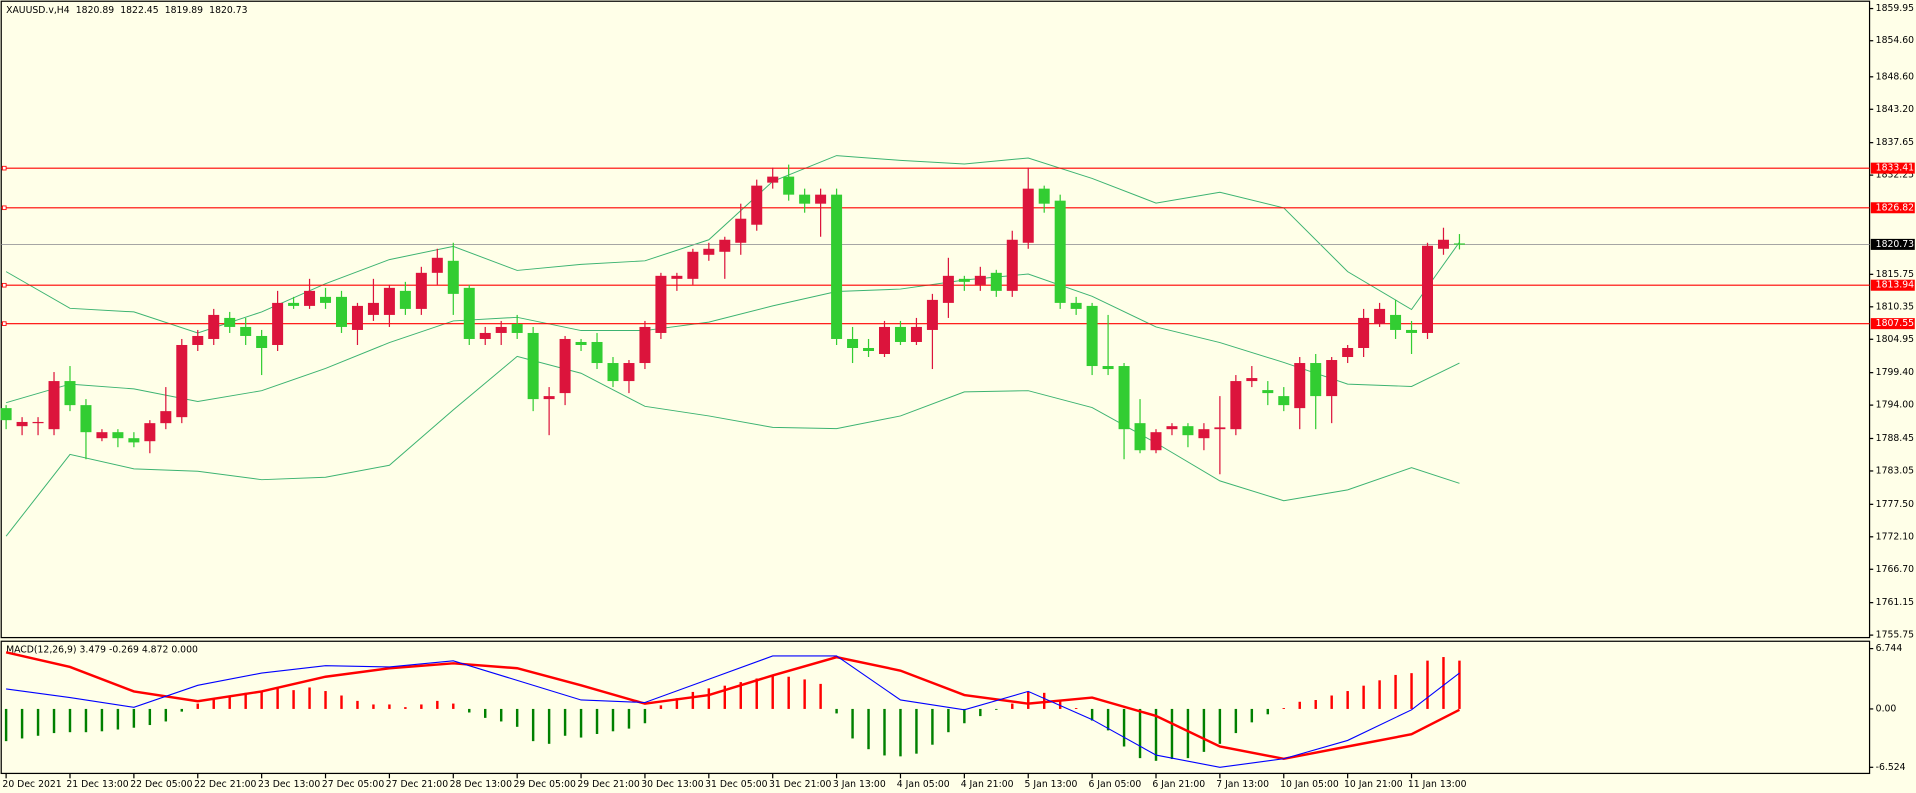 This screenshot has width=1916, height=793. I want to click on x-tick-label: 5 Jan 13:00, so click(1051, 784).